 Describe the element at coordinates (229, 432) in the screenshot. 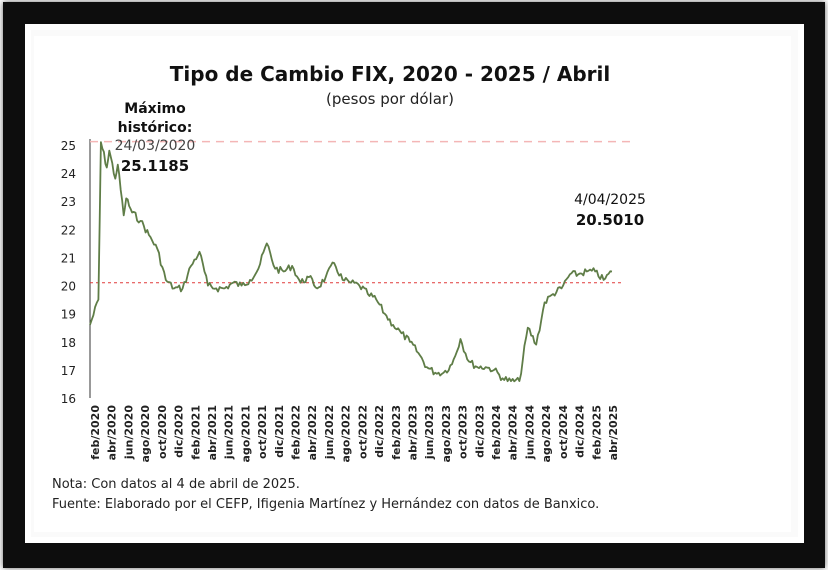

I see `x-tick-label: jun/2021` at that location.